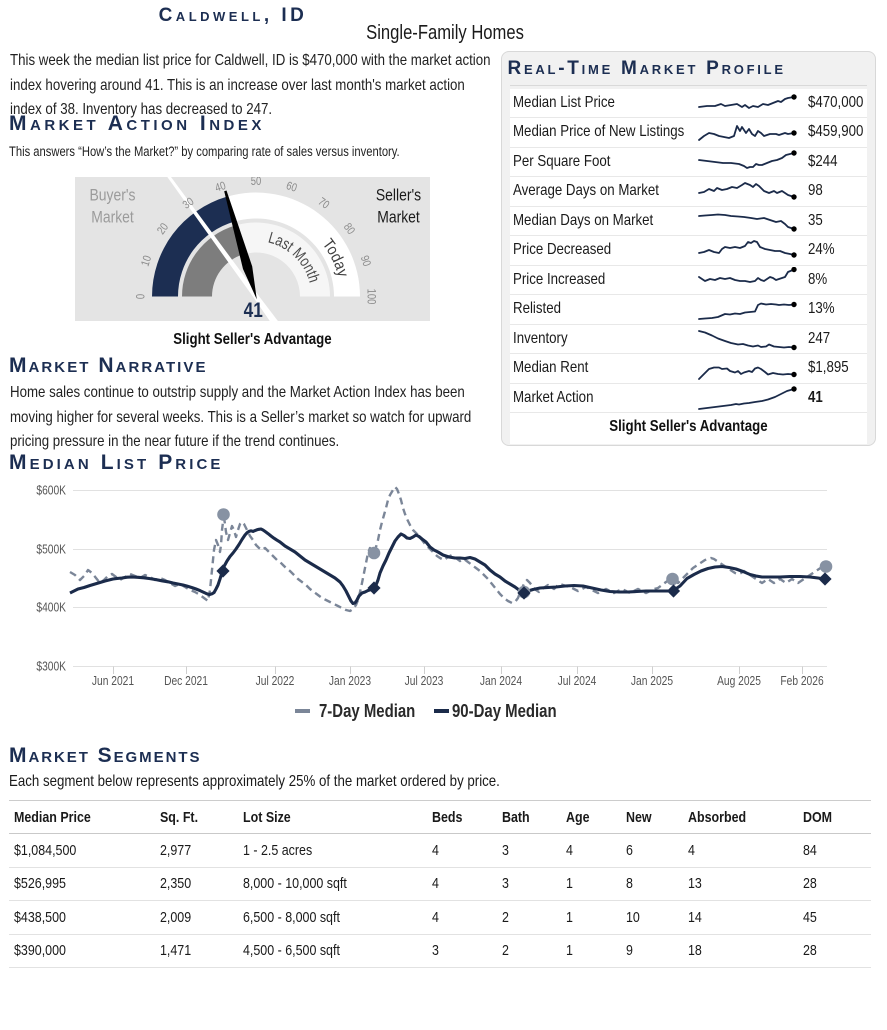 This screenshot has height=1030, width=887. What do you see at coordinates (398, 195) in the screenshot?
I see `svg-text: Seller's` at bounding box center [398, 195].